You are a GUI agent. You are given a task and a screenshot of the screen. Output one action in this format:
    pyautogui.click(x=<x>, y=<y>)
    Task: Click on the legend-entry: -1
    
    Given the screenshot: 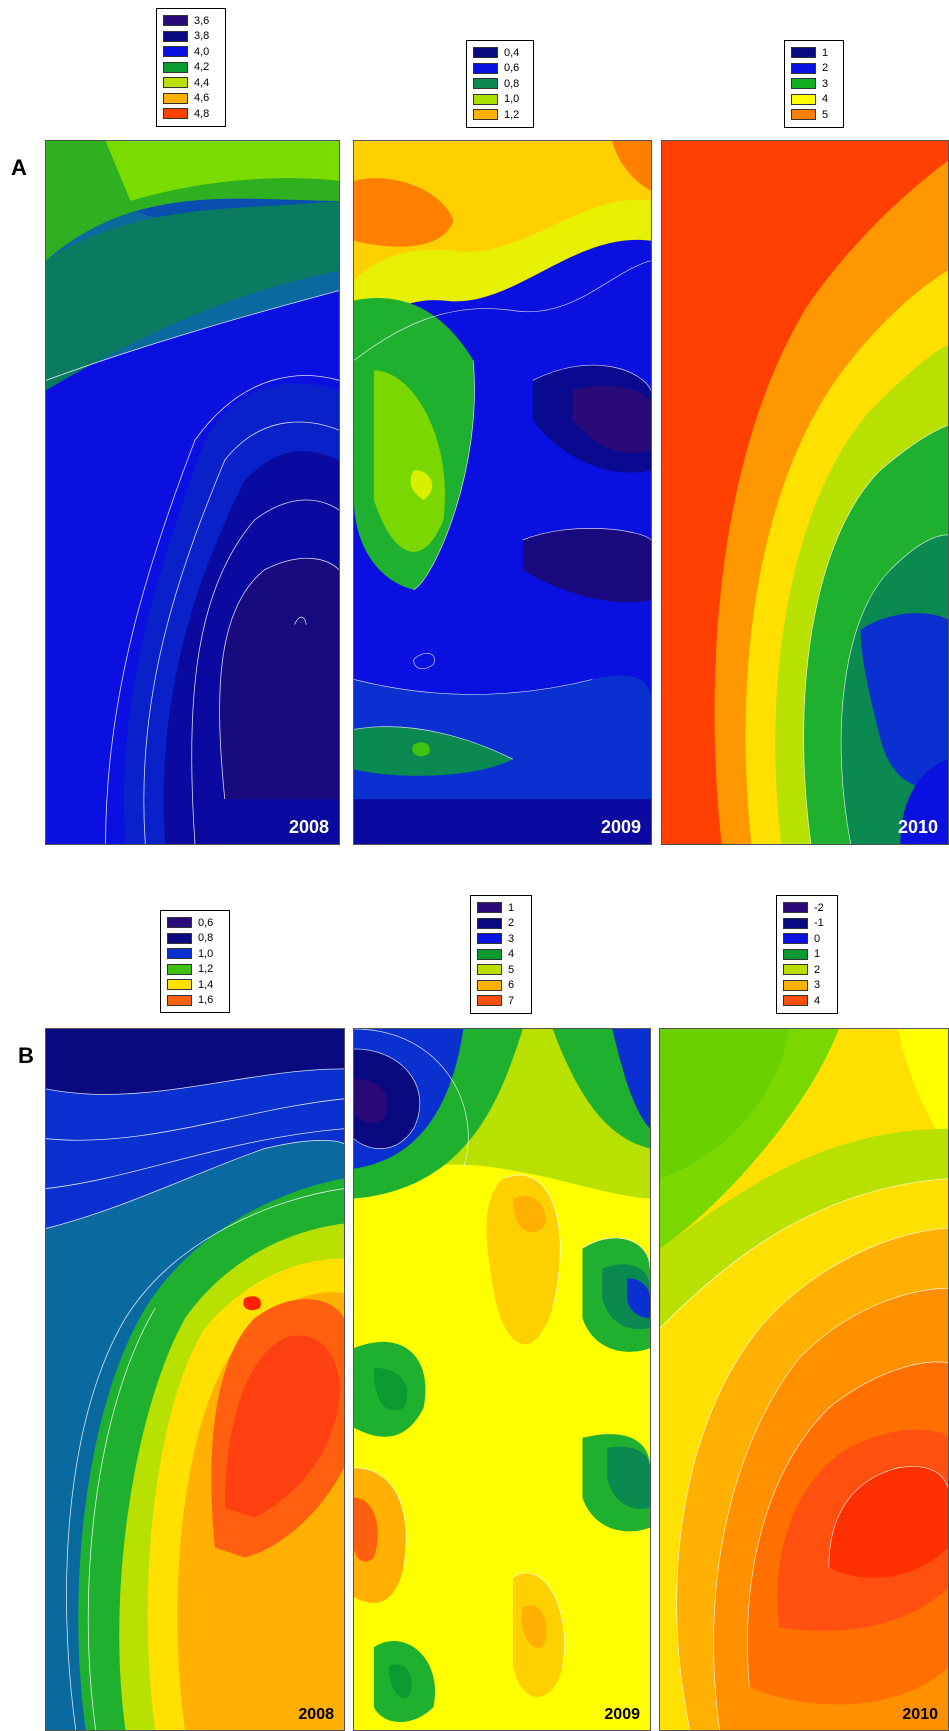 What is the action you would take?
    pyautogui.click(x=807, y=924)
    